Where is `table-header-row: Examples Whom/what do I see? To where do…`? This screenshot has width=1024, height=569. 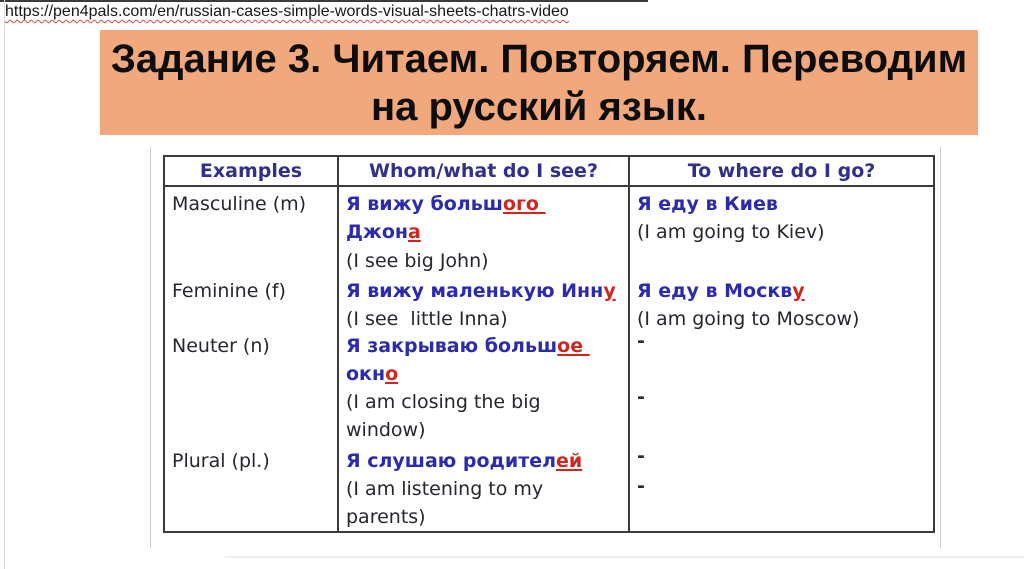
table-header-row: Examples Whom/what do I see? To where do… is located at coordinates (549, 172).